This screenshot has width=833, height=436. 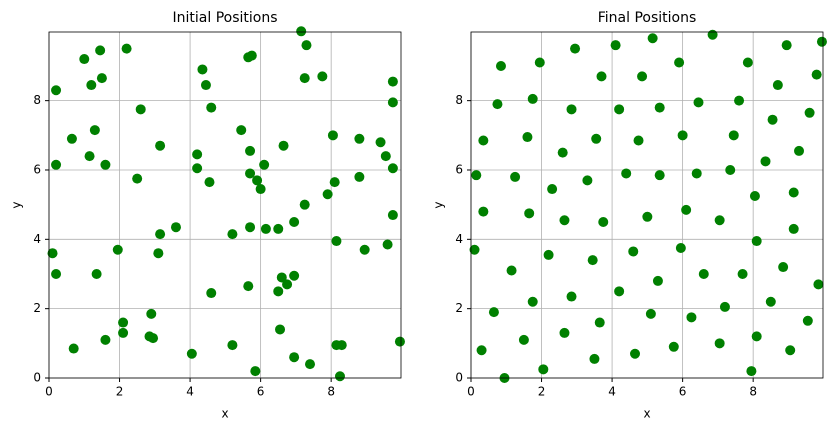 I want to click on y-tick-label: 6, so click(x=459, y=169).